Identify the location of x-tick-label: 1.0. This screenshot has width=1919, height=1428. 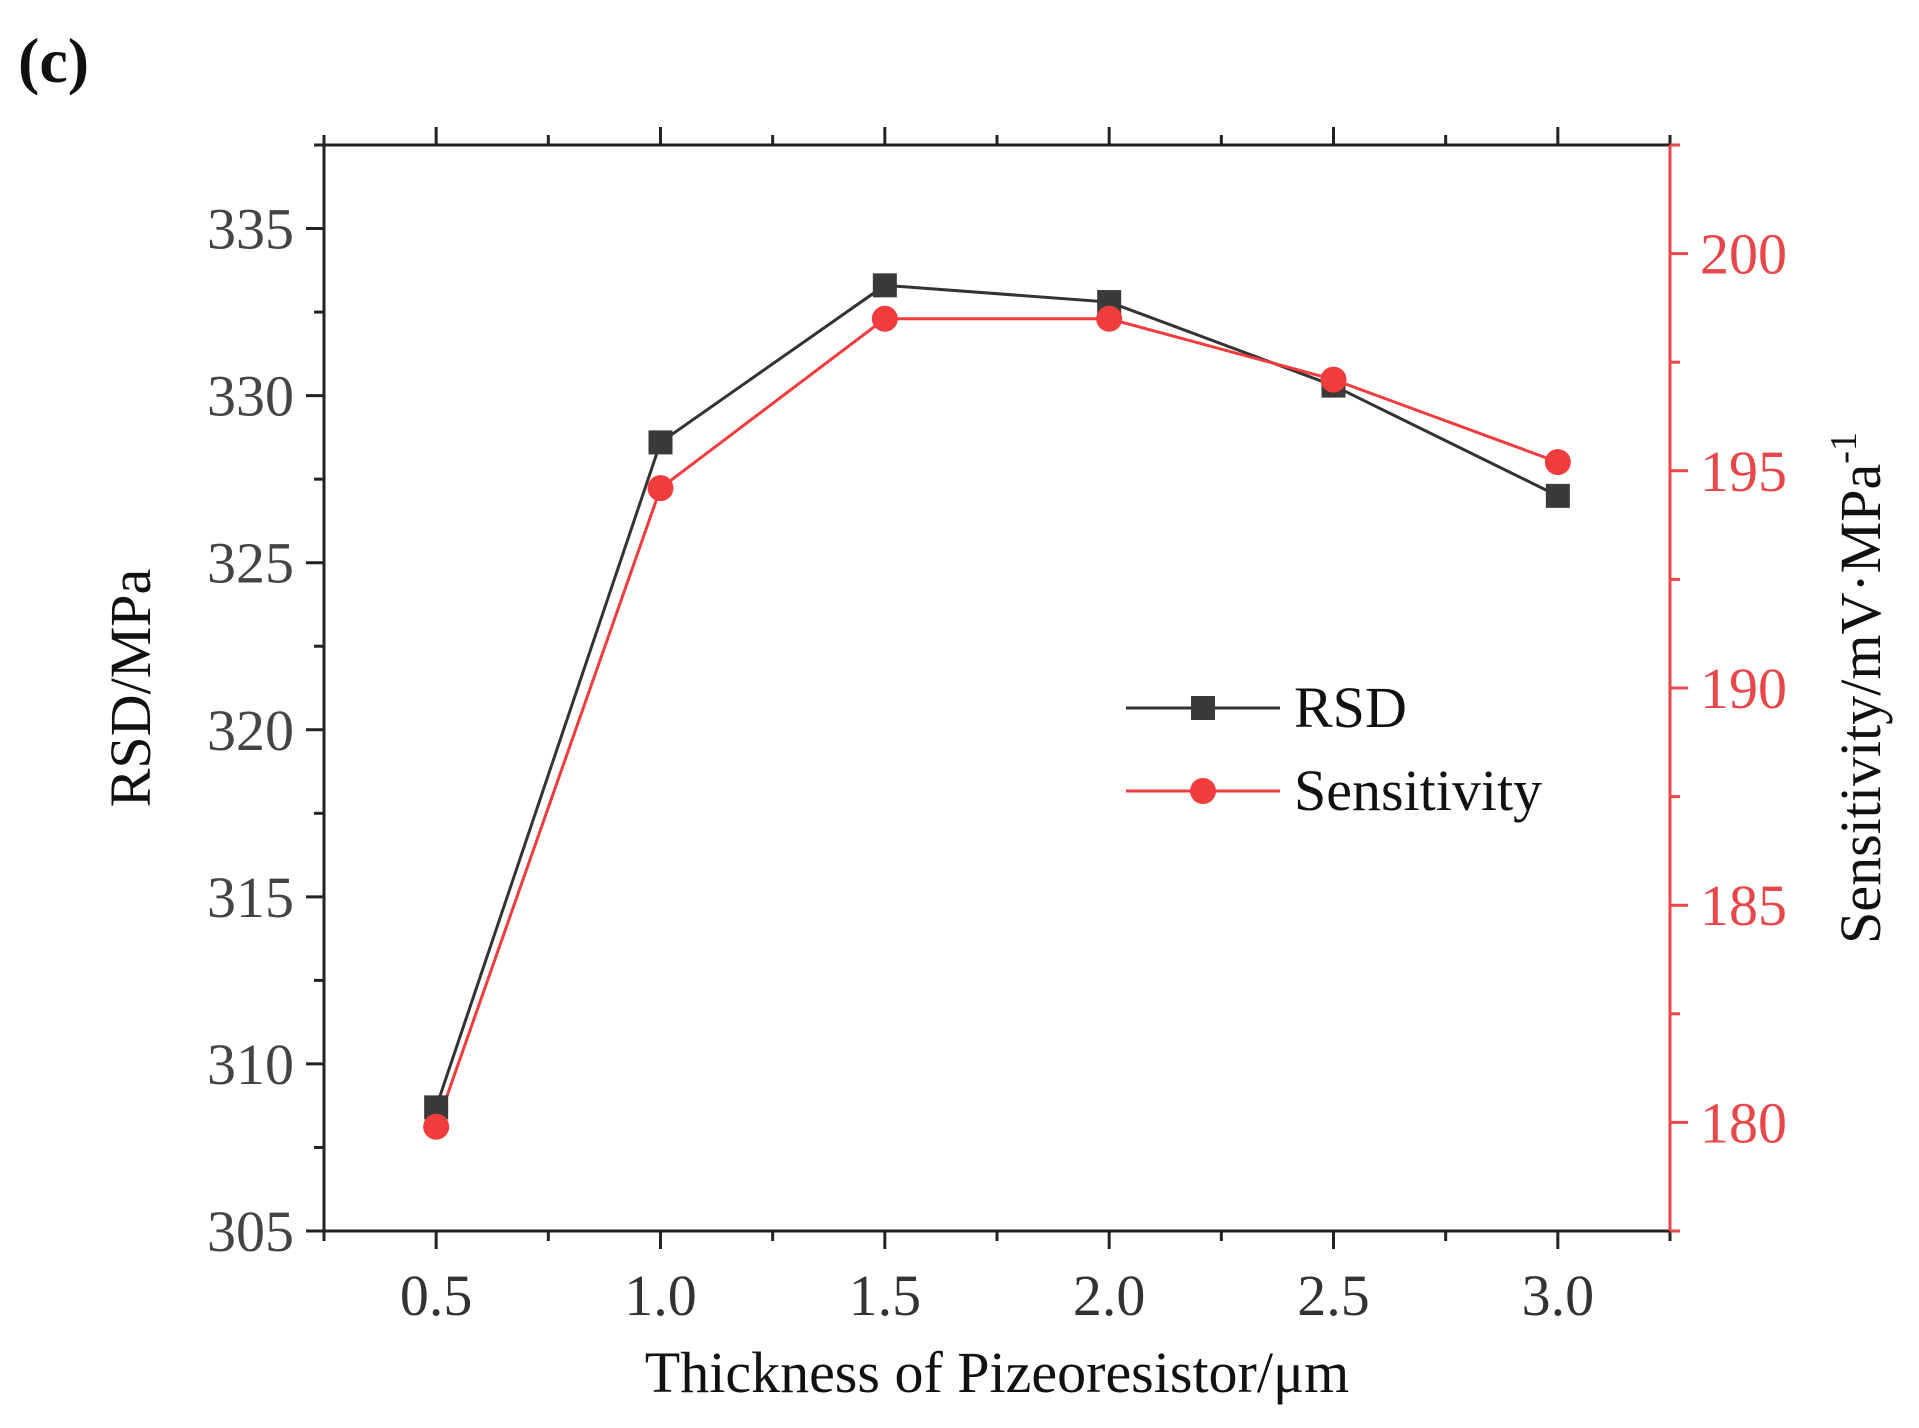
(660, 1295).